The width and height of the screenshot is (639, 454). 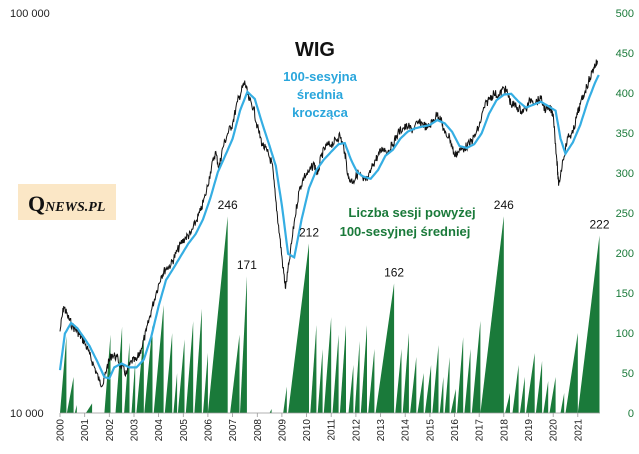 What do you see at coordinates (315, 50) in the screenshot?
I see `chart-title: WIG` at bounding box center [315, 50].